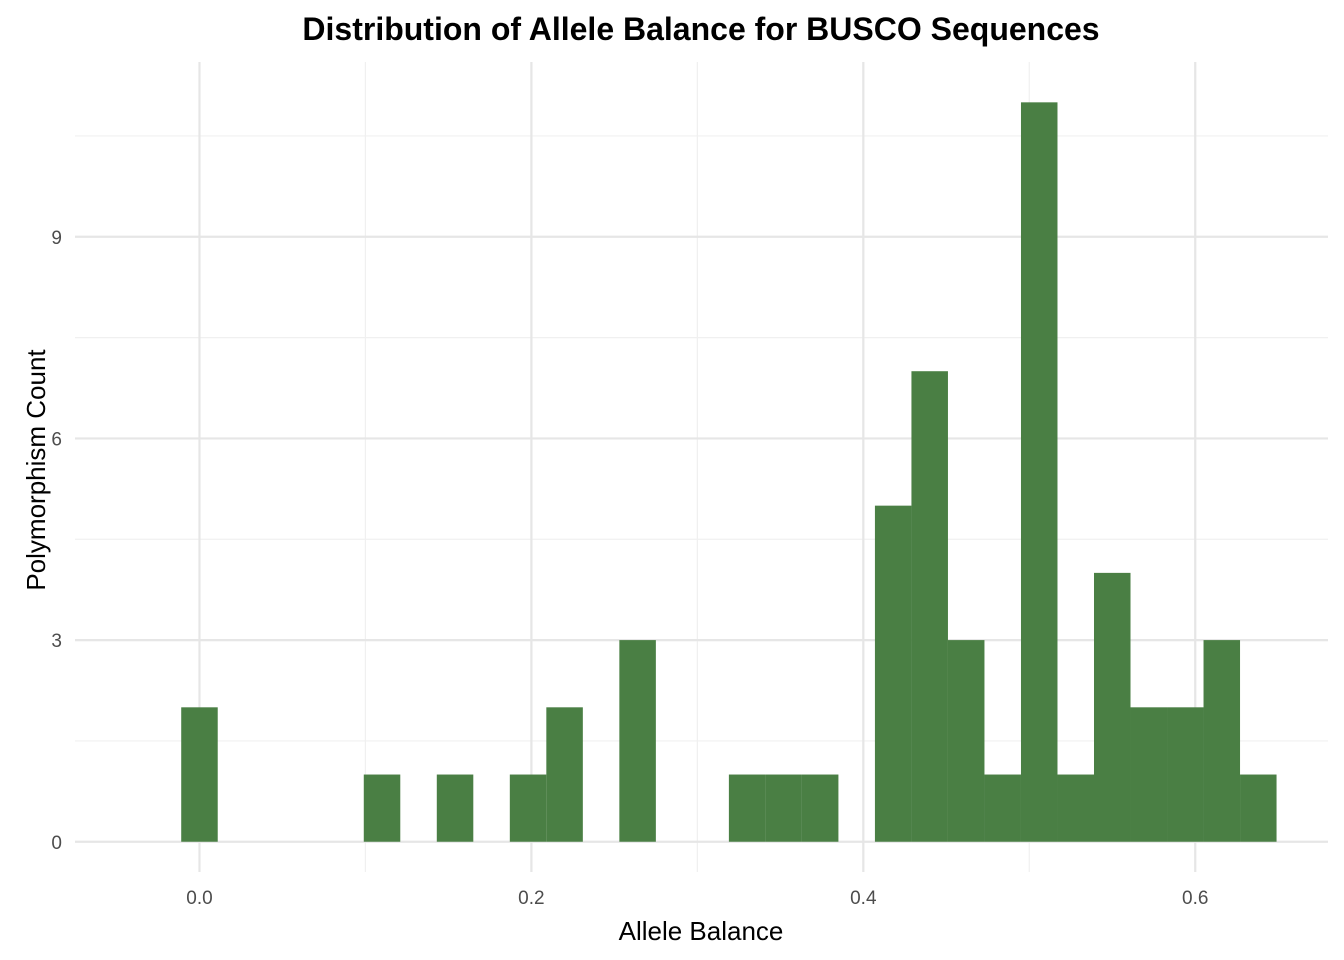  What do you see at coordinates (56, 641) in the screenshot?
I see `y-tick-label: 3` at bounding box center [56, 641].